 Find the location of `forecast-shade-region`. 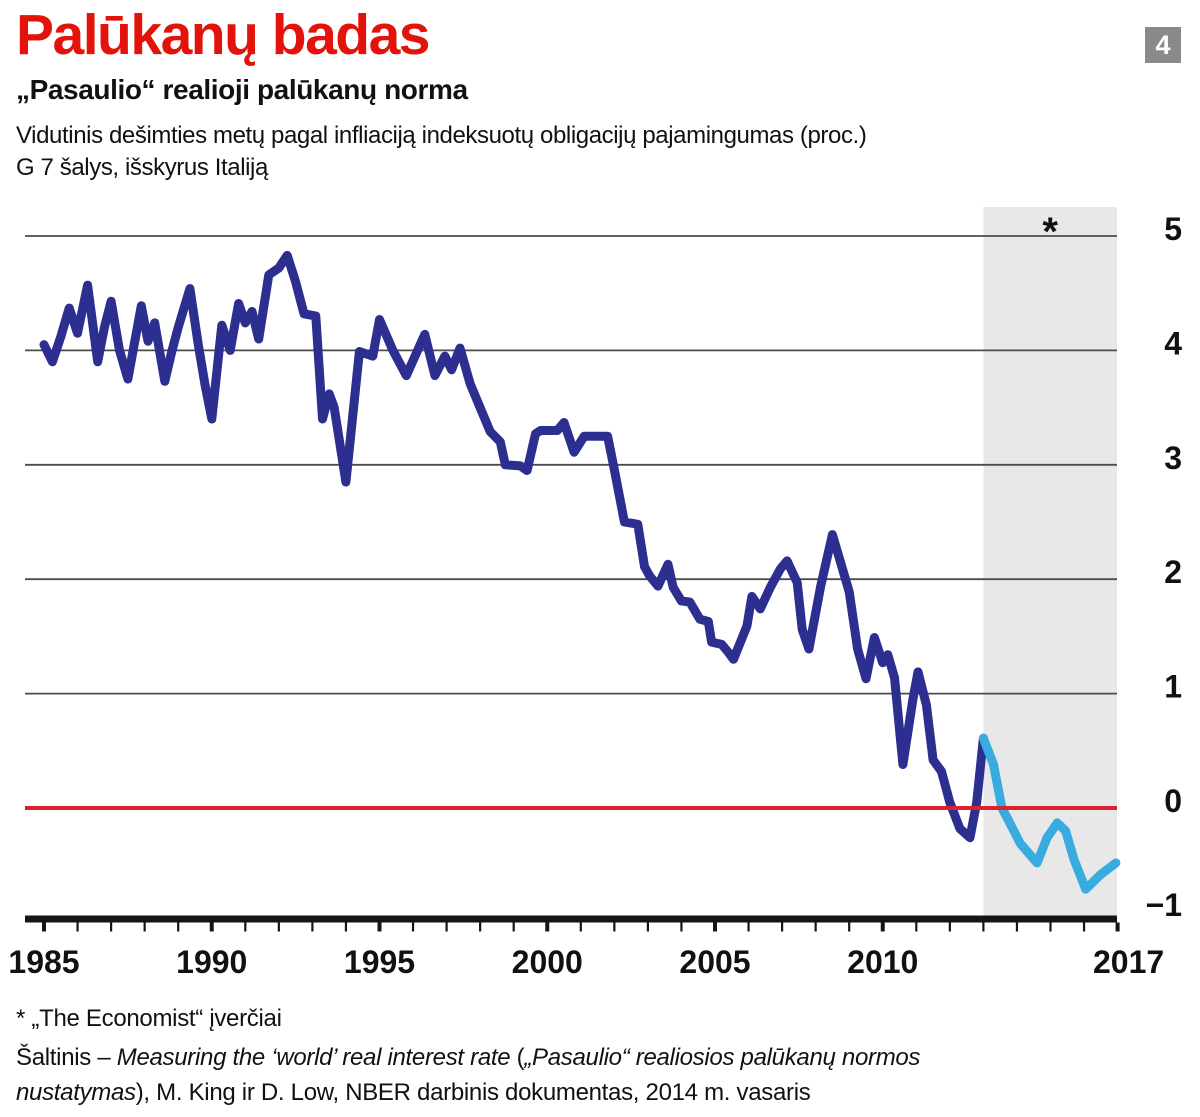

forecast-shade-region is located at coordinates (1050, 561).